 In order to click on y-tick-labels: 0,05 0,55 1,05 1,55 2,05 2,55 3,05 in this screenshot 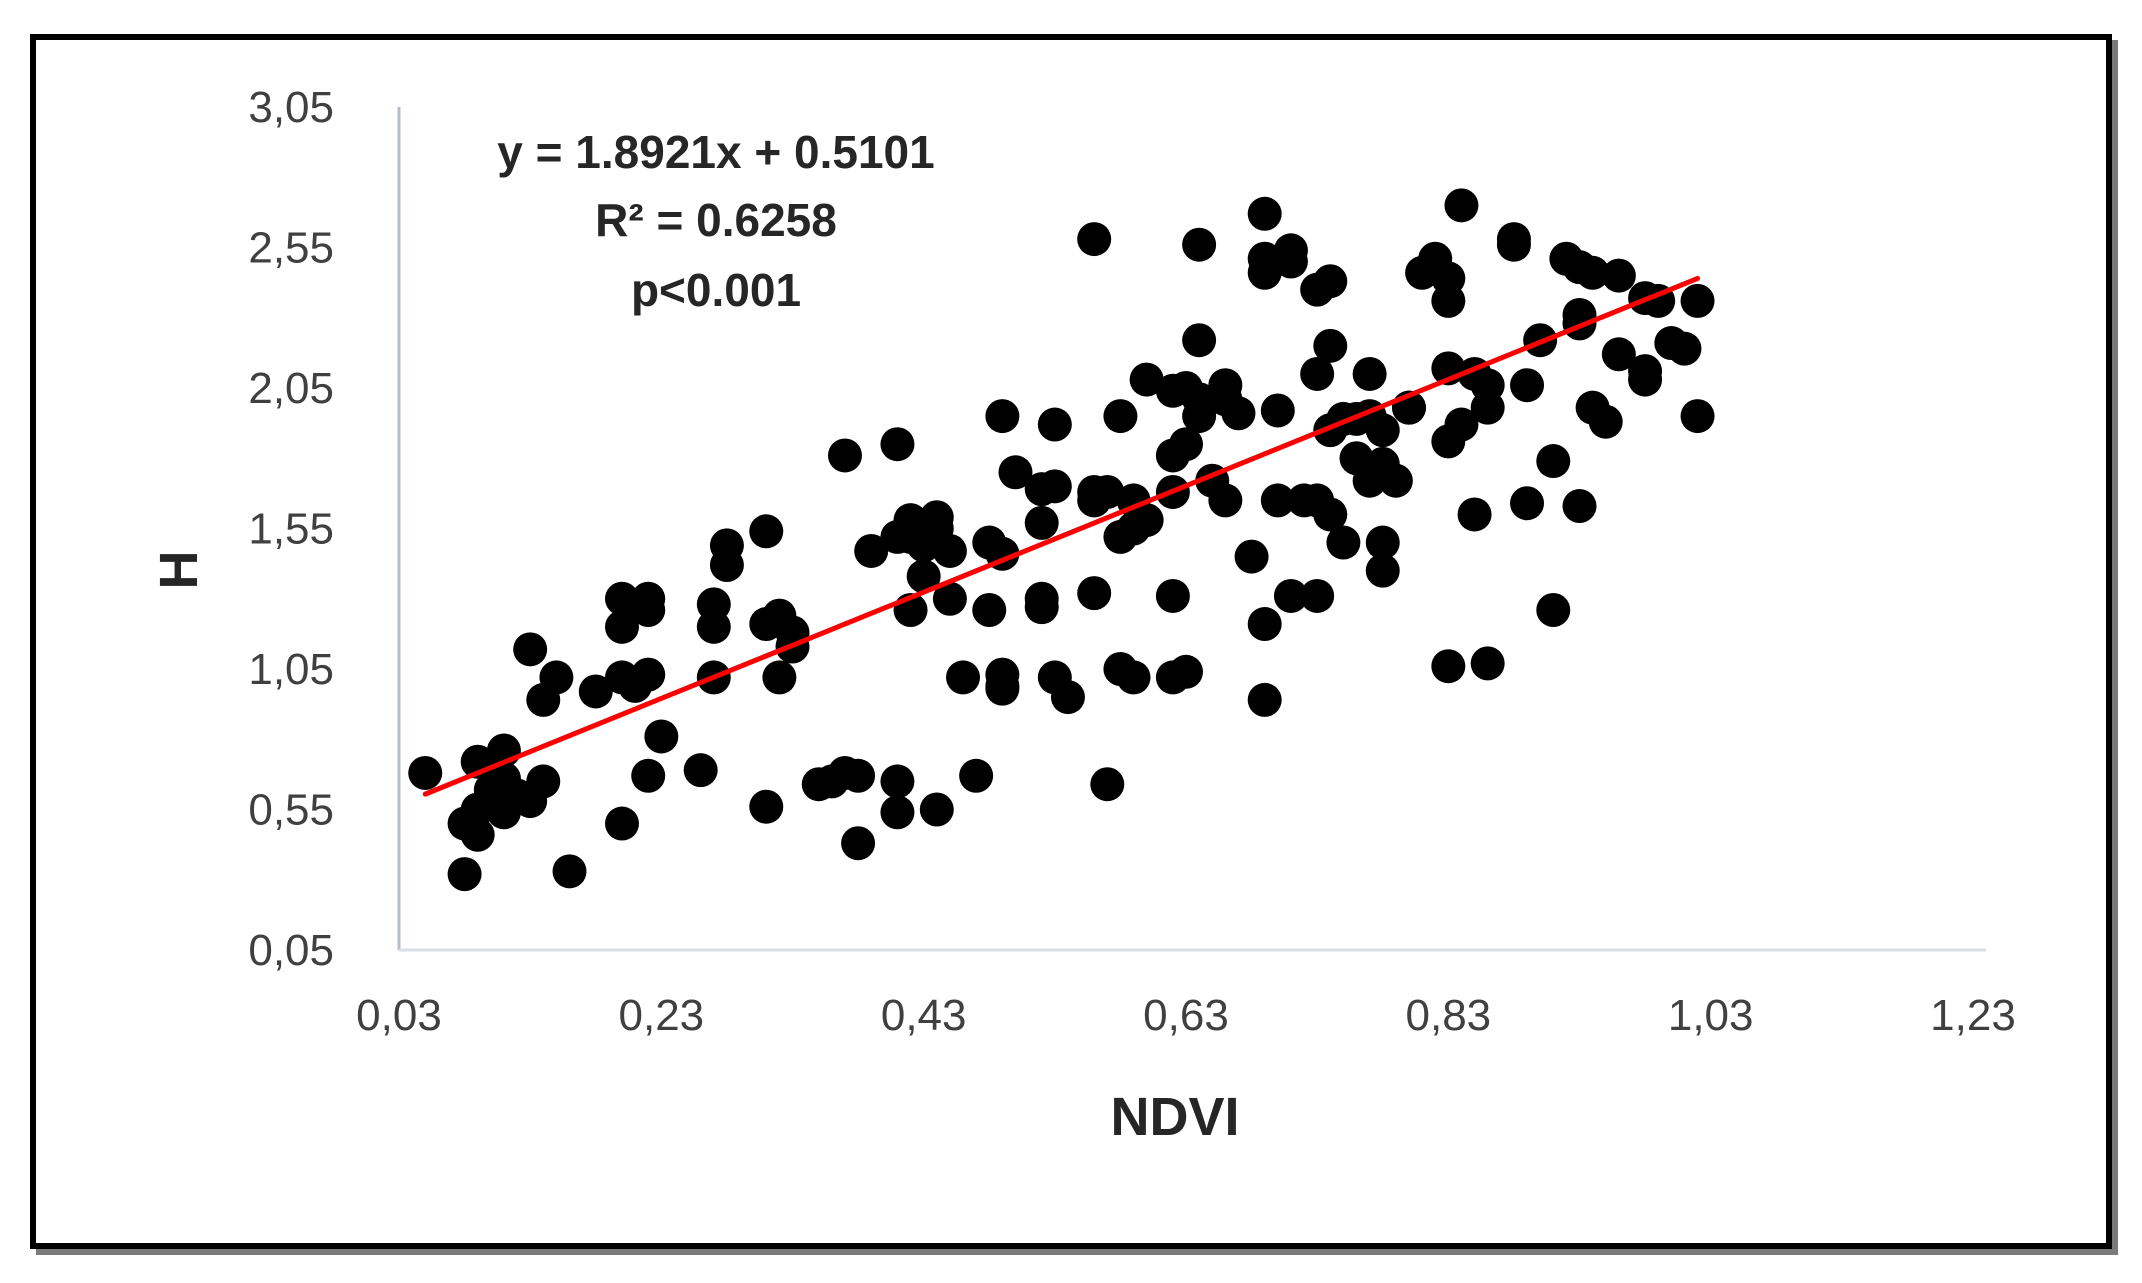, I will do `click(291, 529)`.